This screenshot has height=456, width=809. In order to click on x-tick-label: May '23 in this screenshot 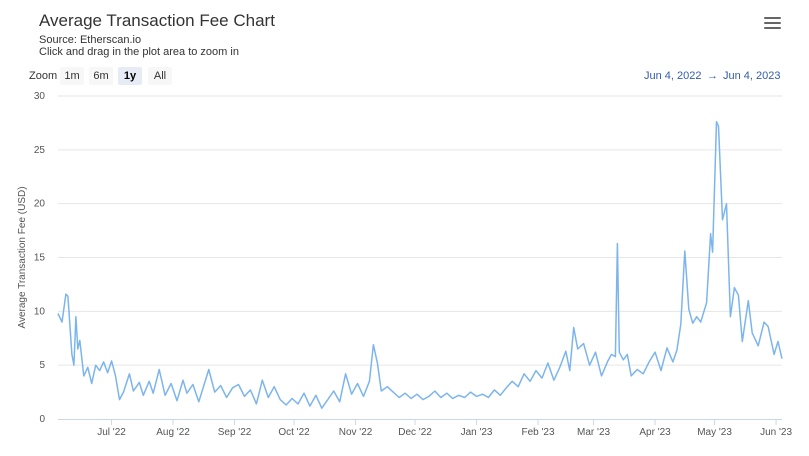, I will do `click(714, 432)`.